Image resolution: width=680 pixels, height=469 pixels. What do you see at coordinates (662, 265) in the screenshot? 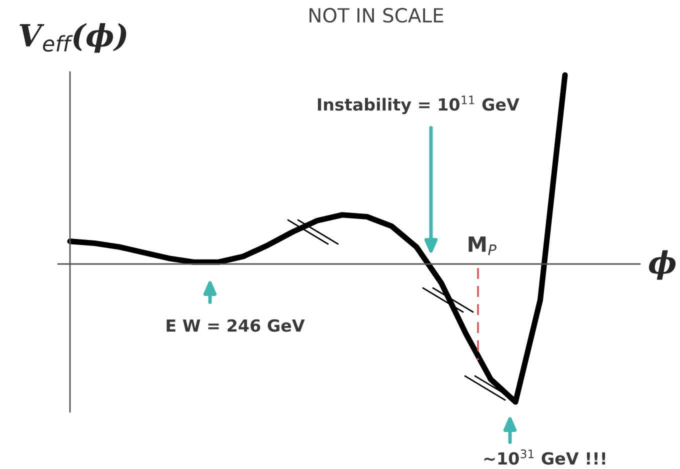
I see `x-axis-title: ϕ` at bounding box center [662, 265].